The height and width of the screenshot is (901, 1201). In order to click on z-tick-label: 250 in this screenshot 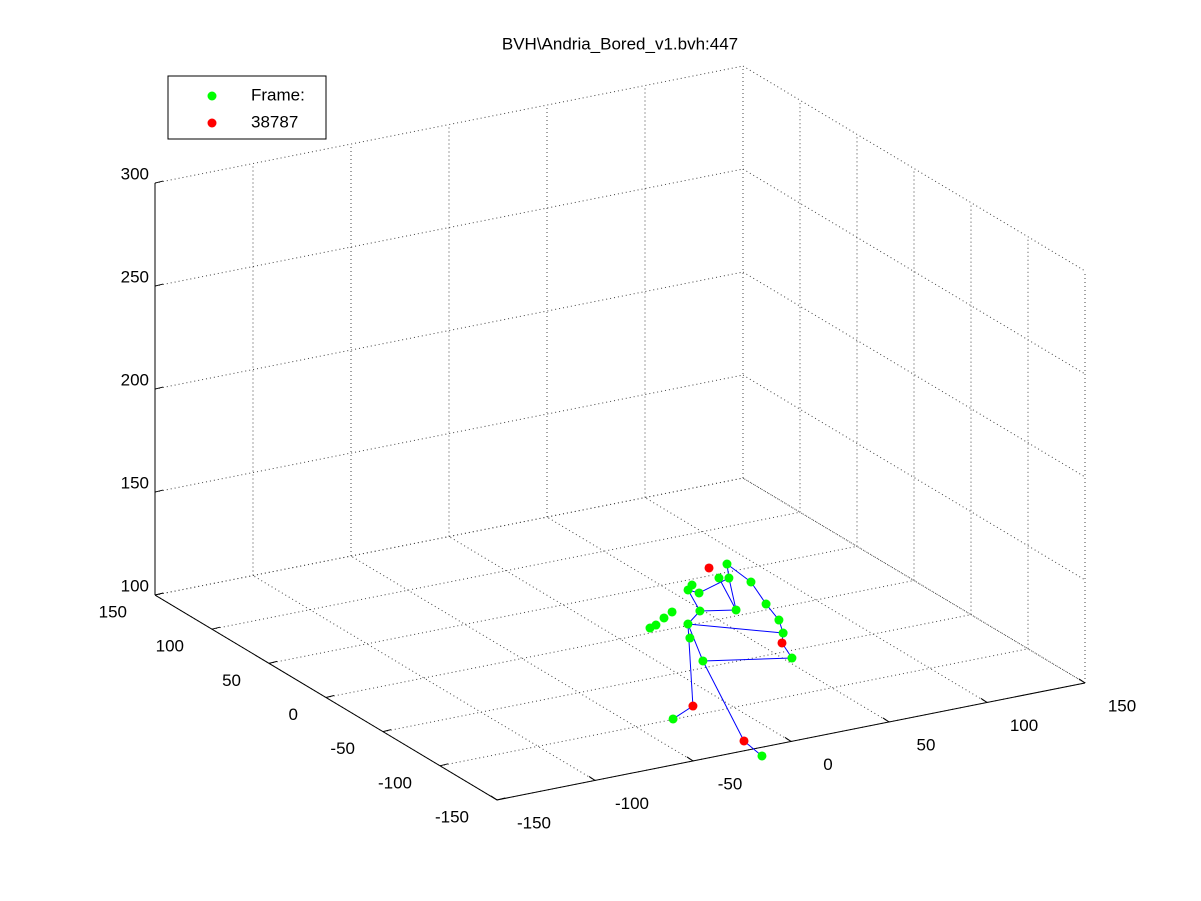, I will do `click(135, 277)`.